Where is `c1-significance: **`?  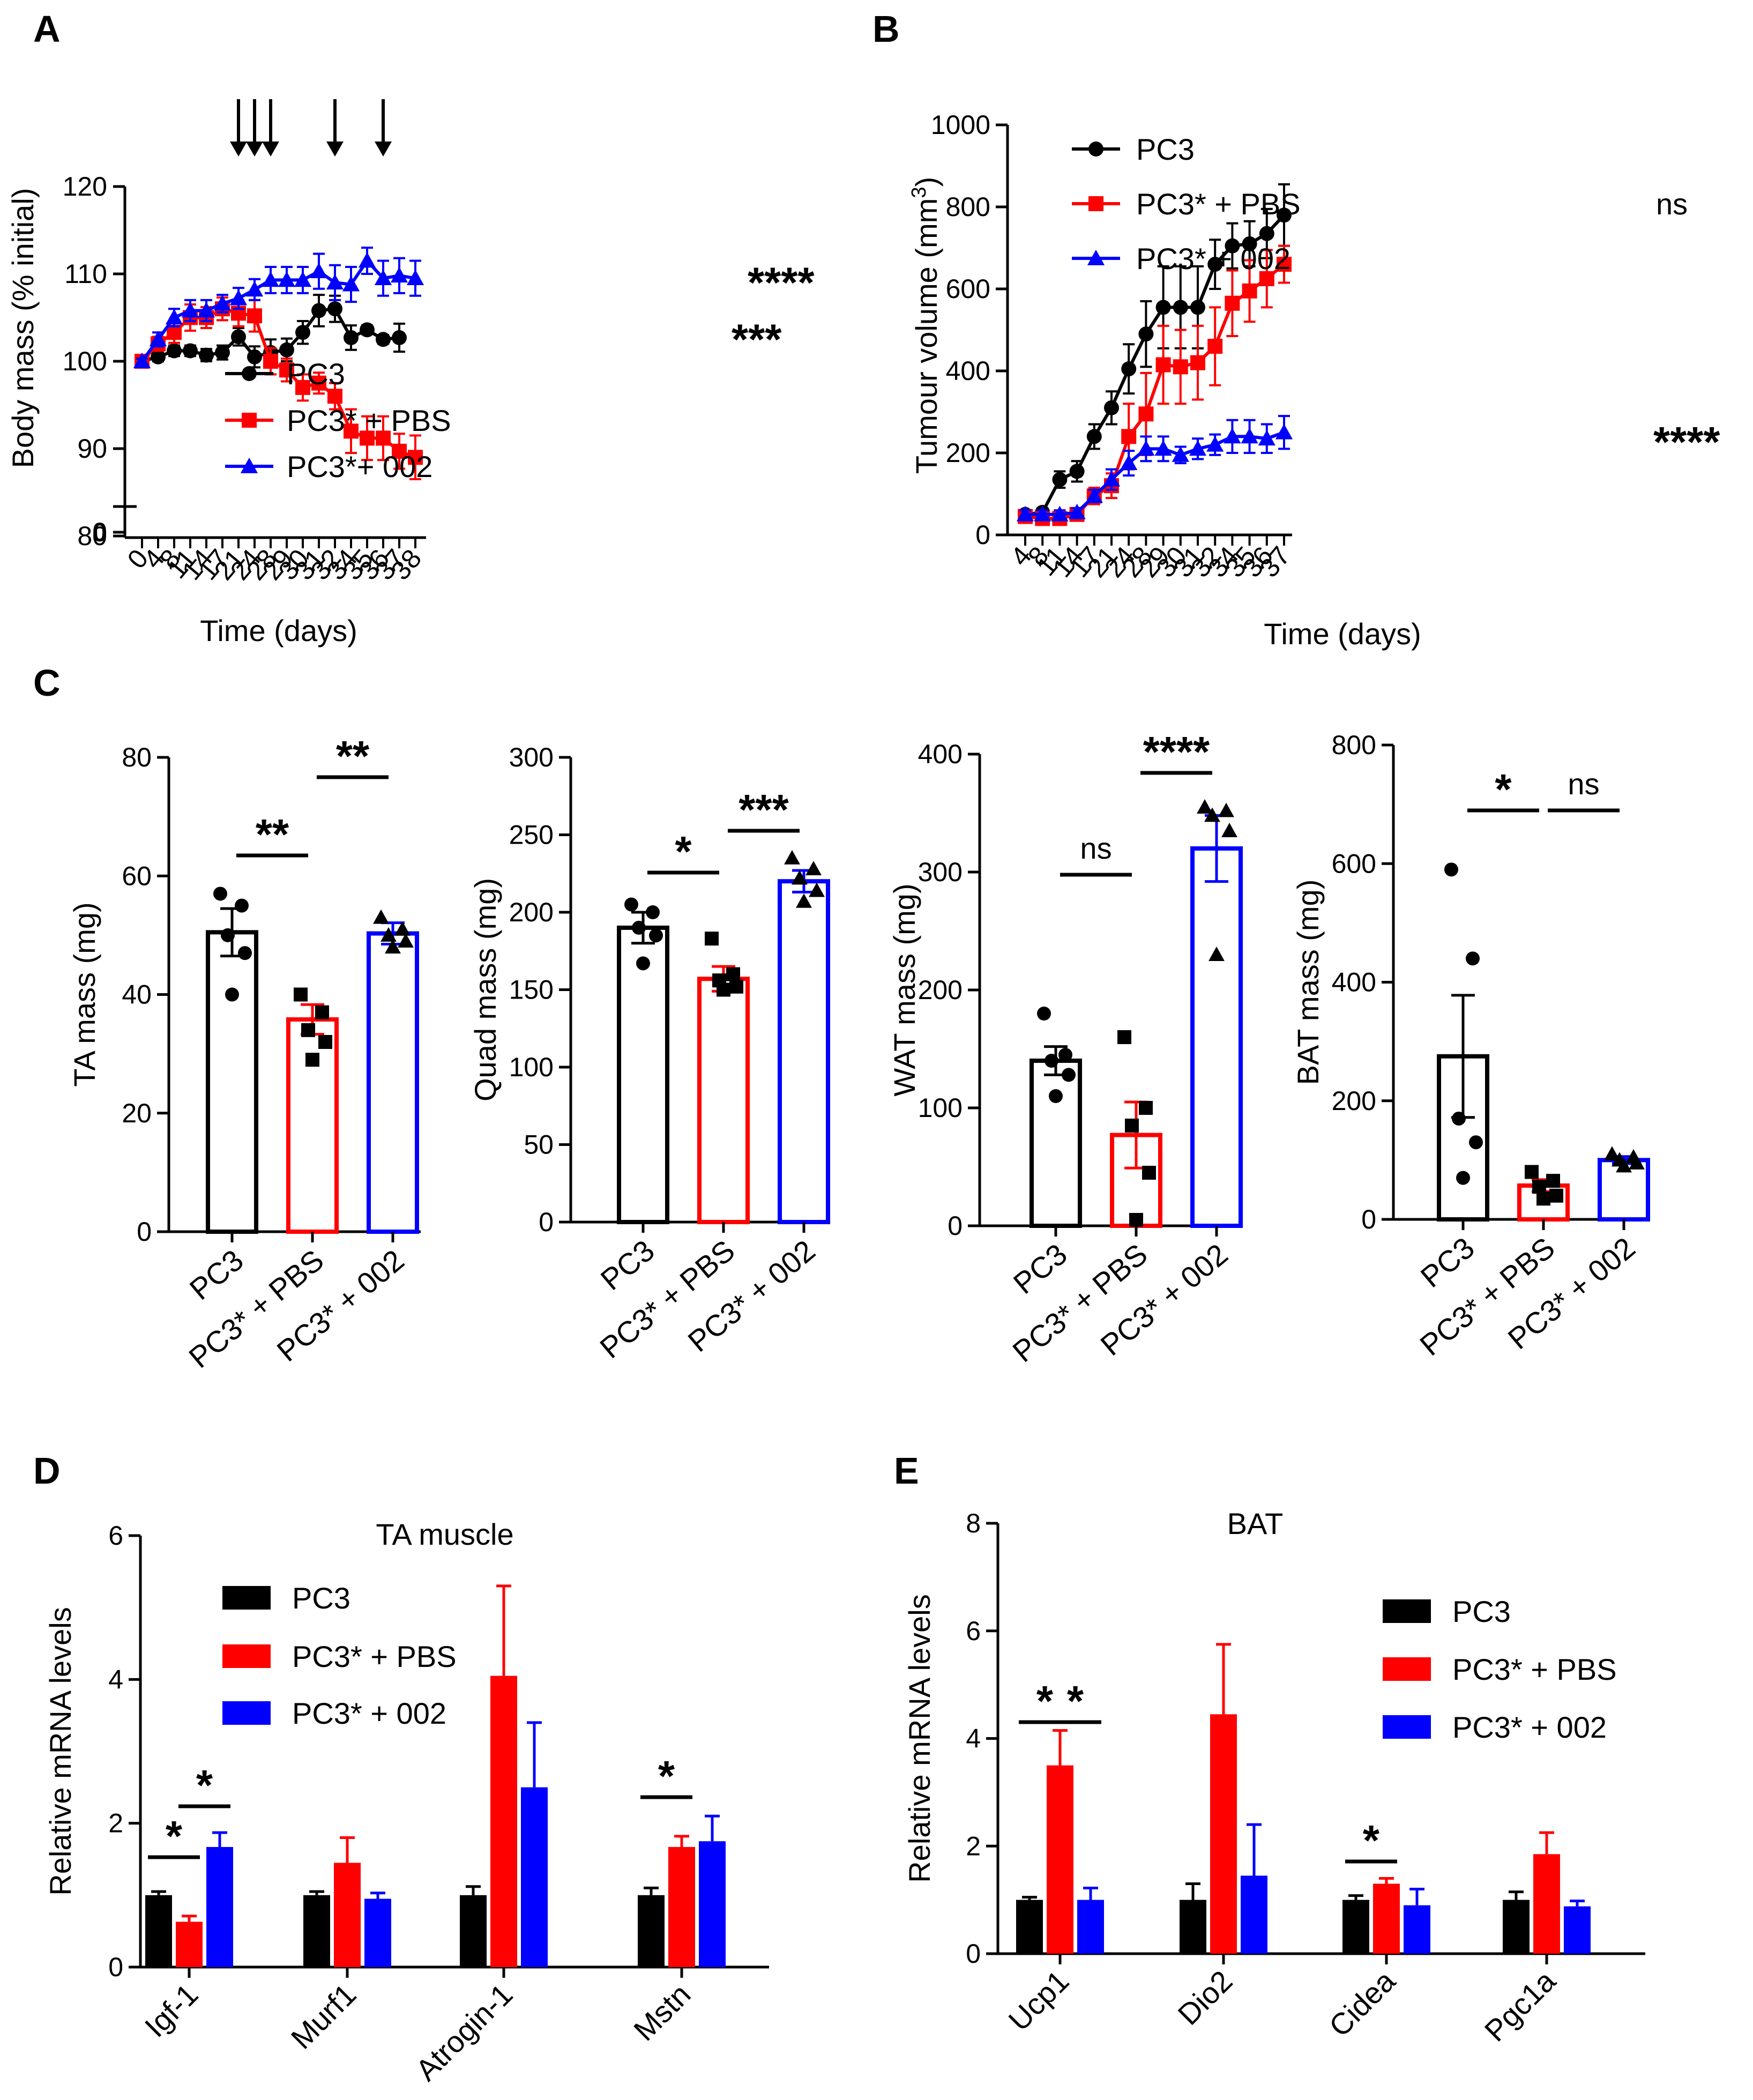 c1-significance: ** is located at coordinates (272, 834).